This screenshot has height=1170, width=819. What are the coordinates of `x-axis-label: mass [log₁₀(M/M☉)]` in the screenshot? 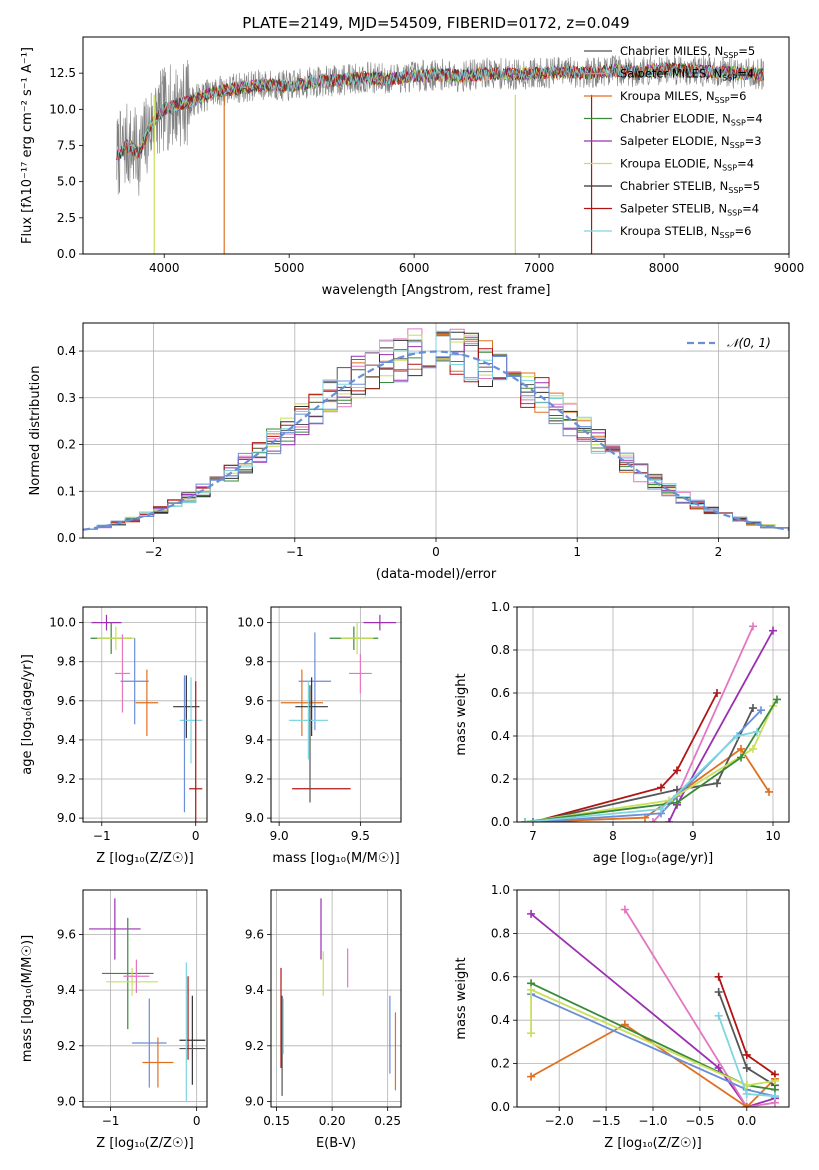 It's located at (335, 858).